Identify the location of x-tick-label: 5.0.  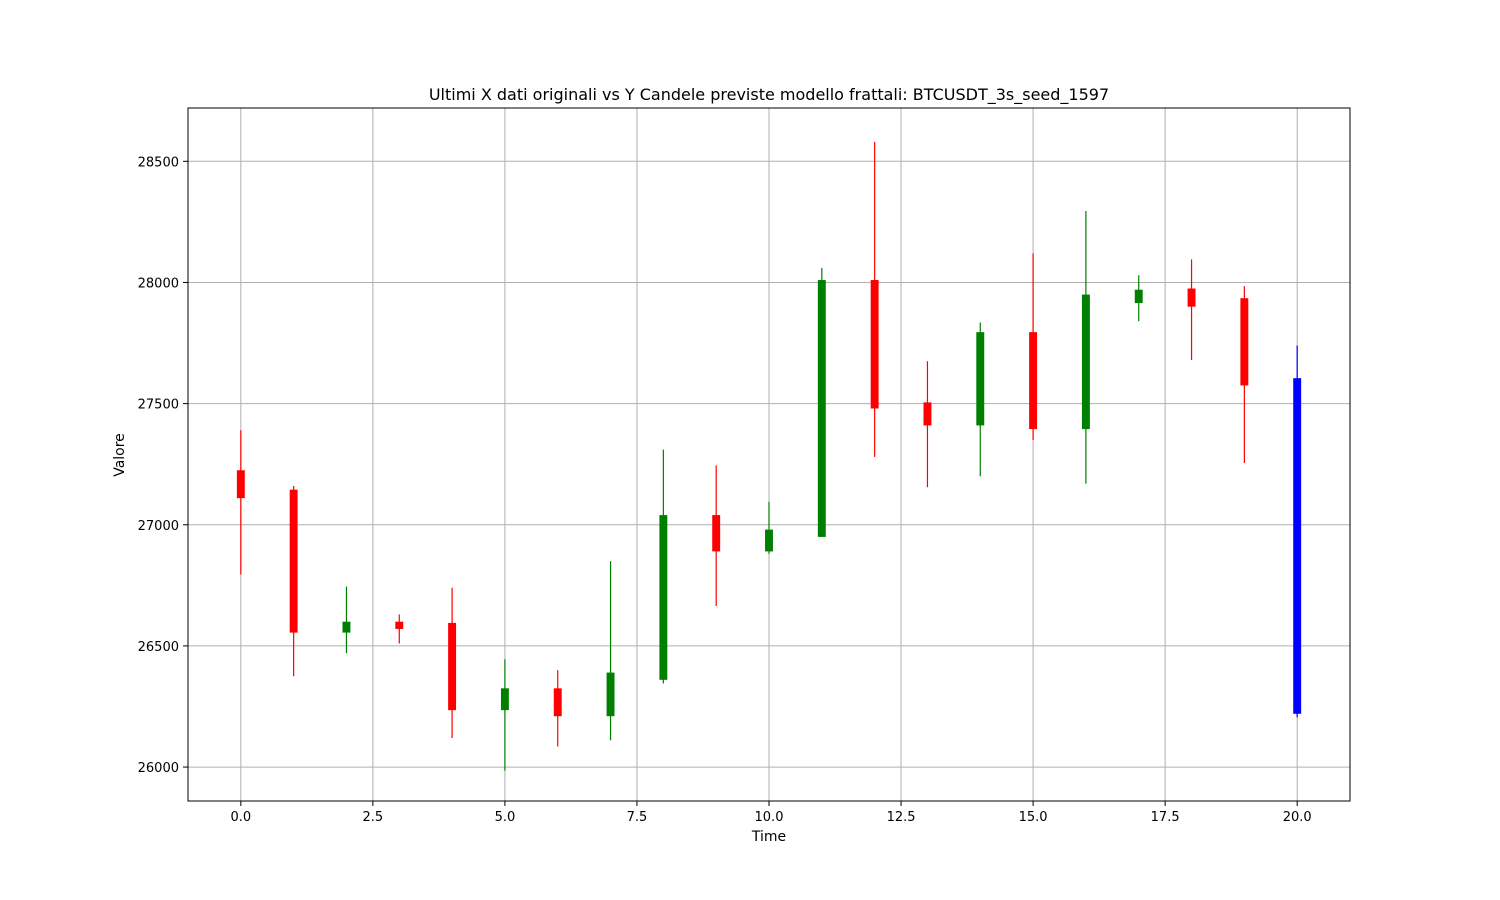
(505, 817).